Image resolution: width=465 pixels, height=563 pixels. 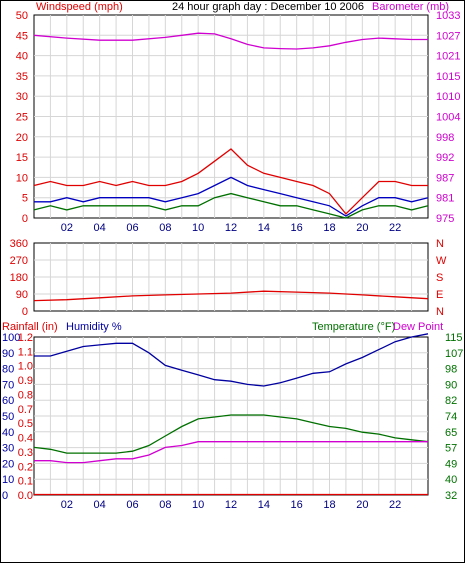 What do you see at coordinates (451, 449) in the screenshot?
I see `temperature-y-tick: 57` at bounding box center [451, 449].